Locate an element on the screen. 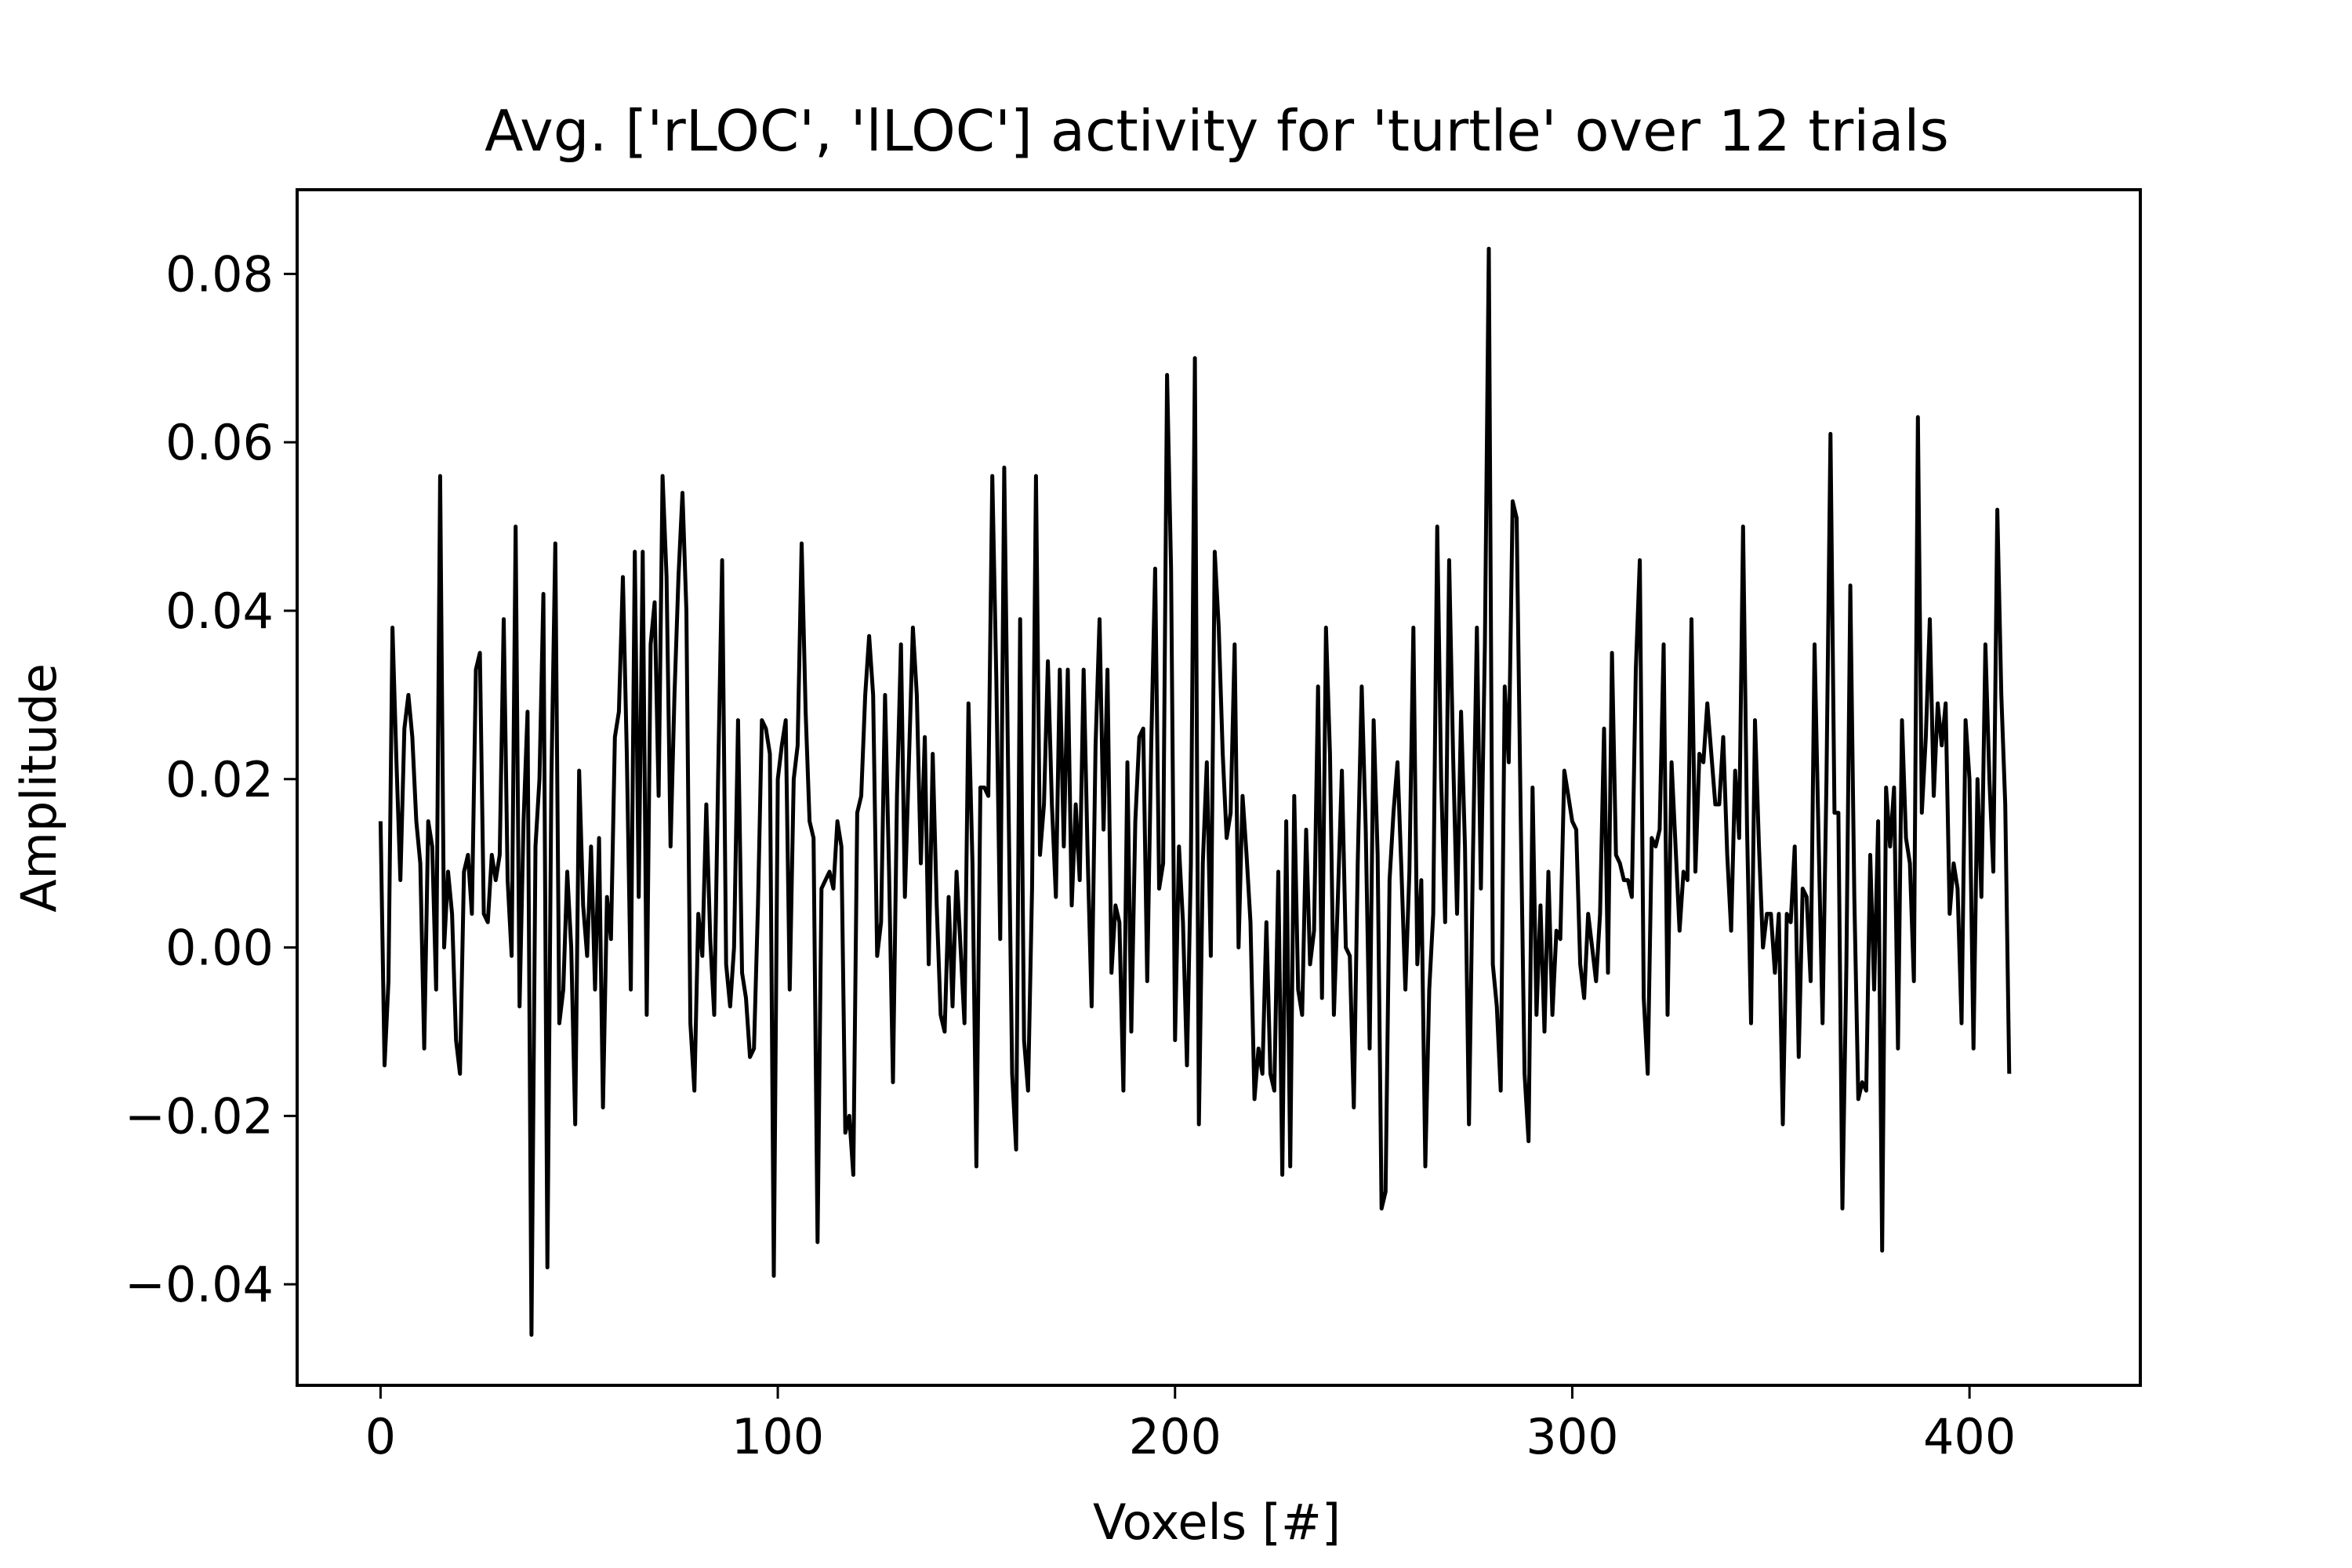 The image size is (2352, 1568). y-tick-label: 0.00 is located at coordinates (219, 948).